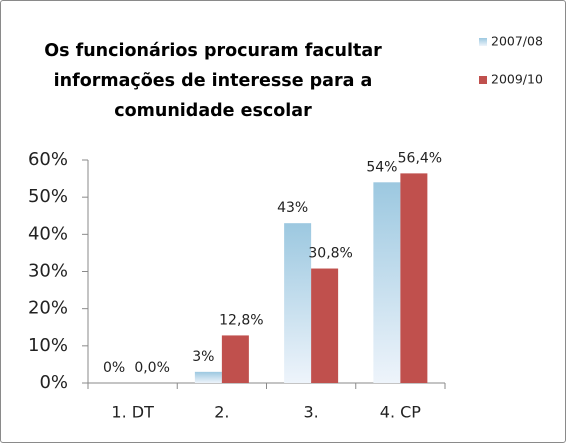 This screenshot has width=566, height=443. Describe the element at coordinates (381, 167) in the screenshot. I see `data-label: 54%` at that location.